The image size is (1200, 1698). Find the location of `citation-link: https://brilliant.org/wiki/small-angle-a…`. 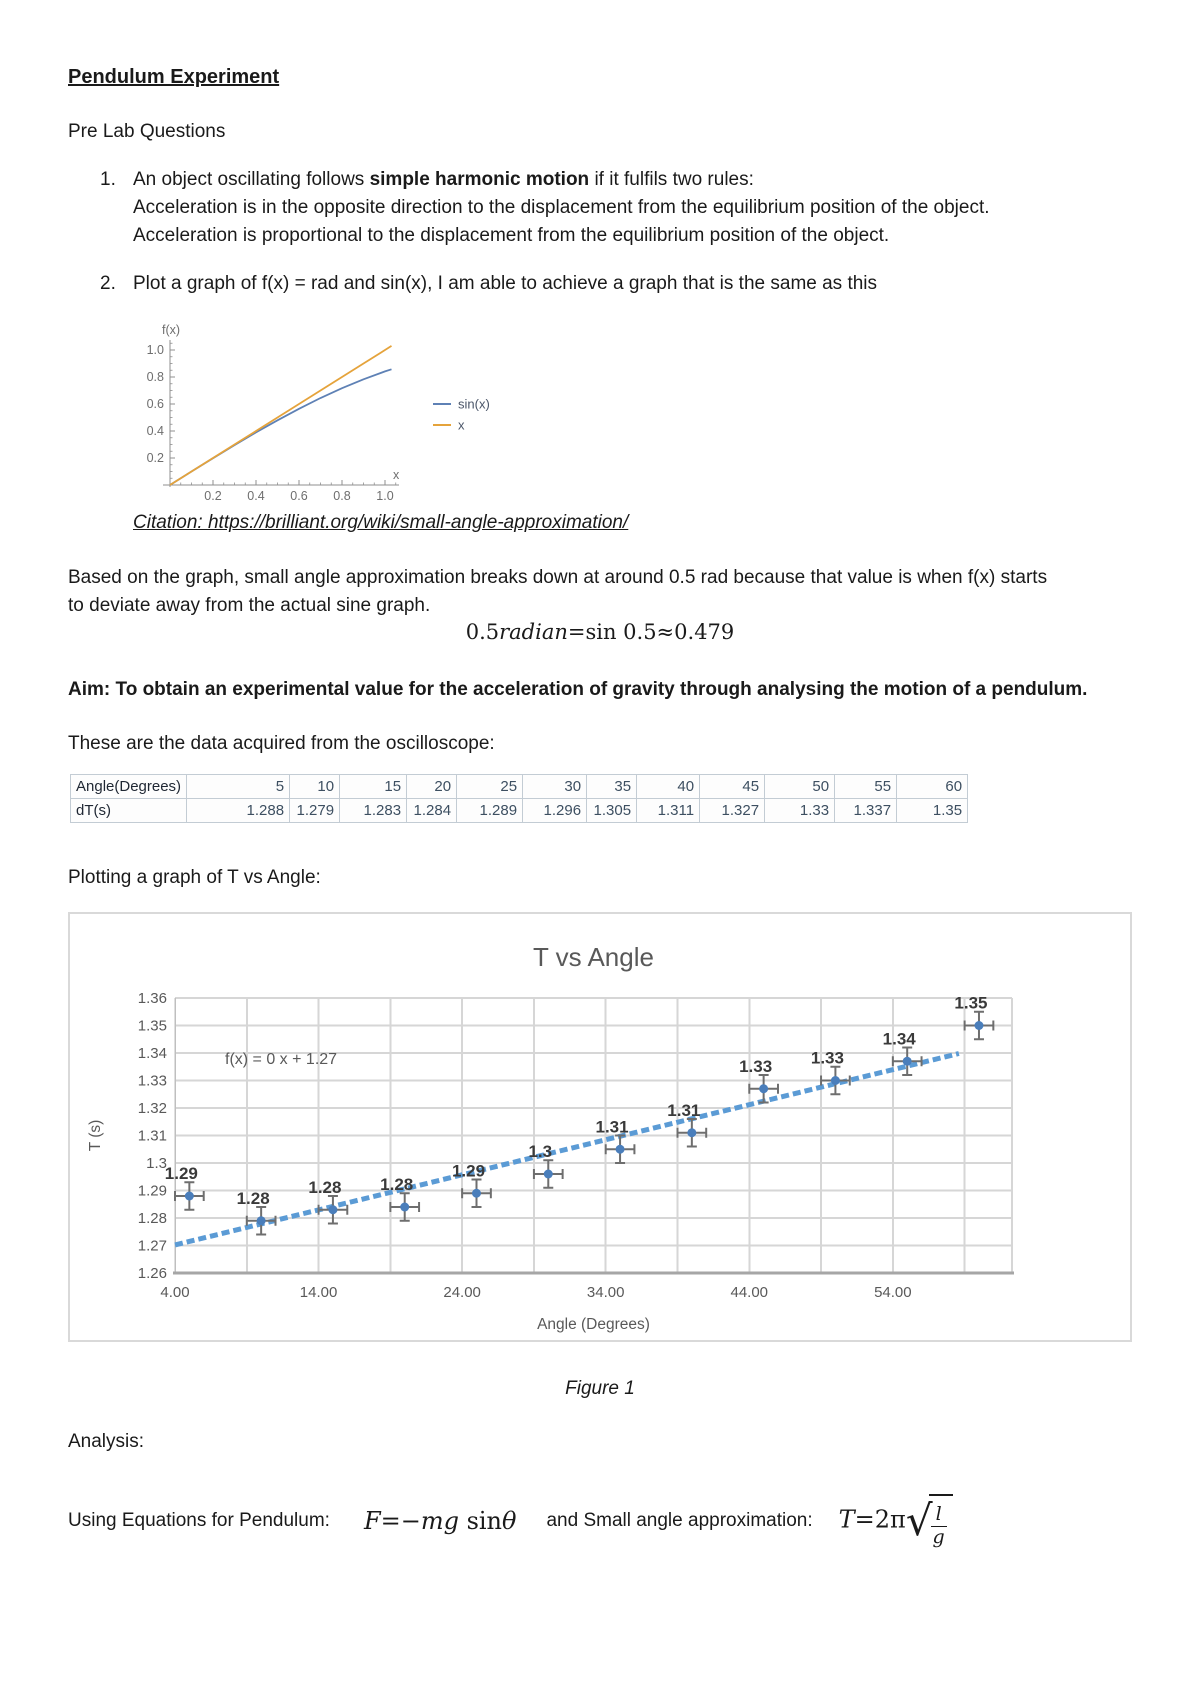

citation-link: https://brilliant.org/wiki/small-angle-a… is located at coordinates (418, 522).